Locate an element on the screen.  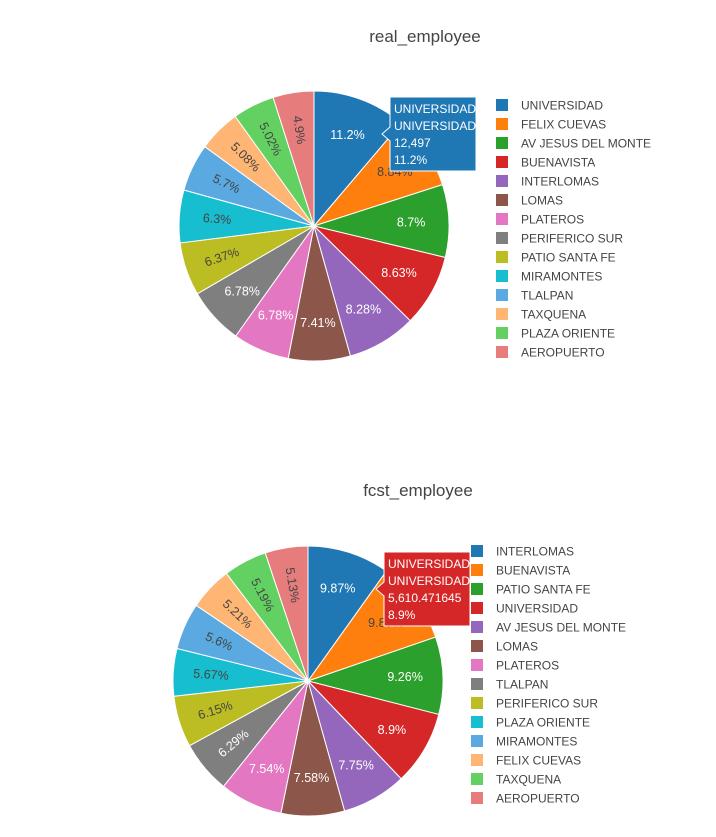
slice-percent-label: 7.54% is located at coordinates (266, 769).